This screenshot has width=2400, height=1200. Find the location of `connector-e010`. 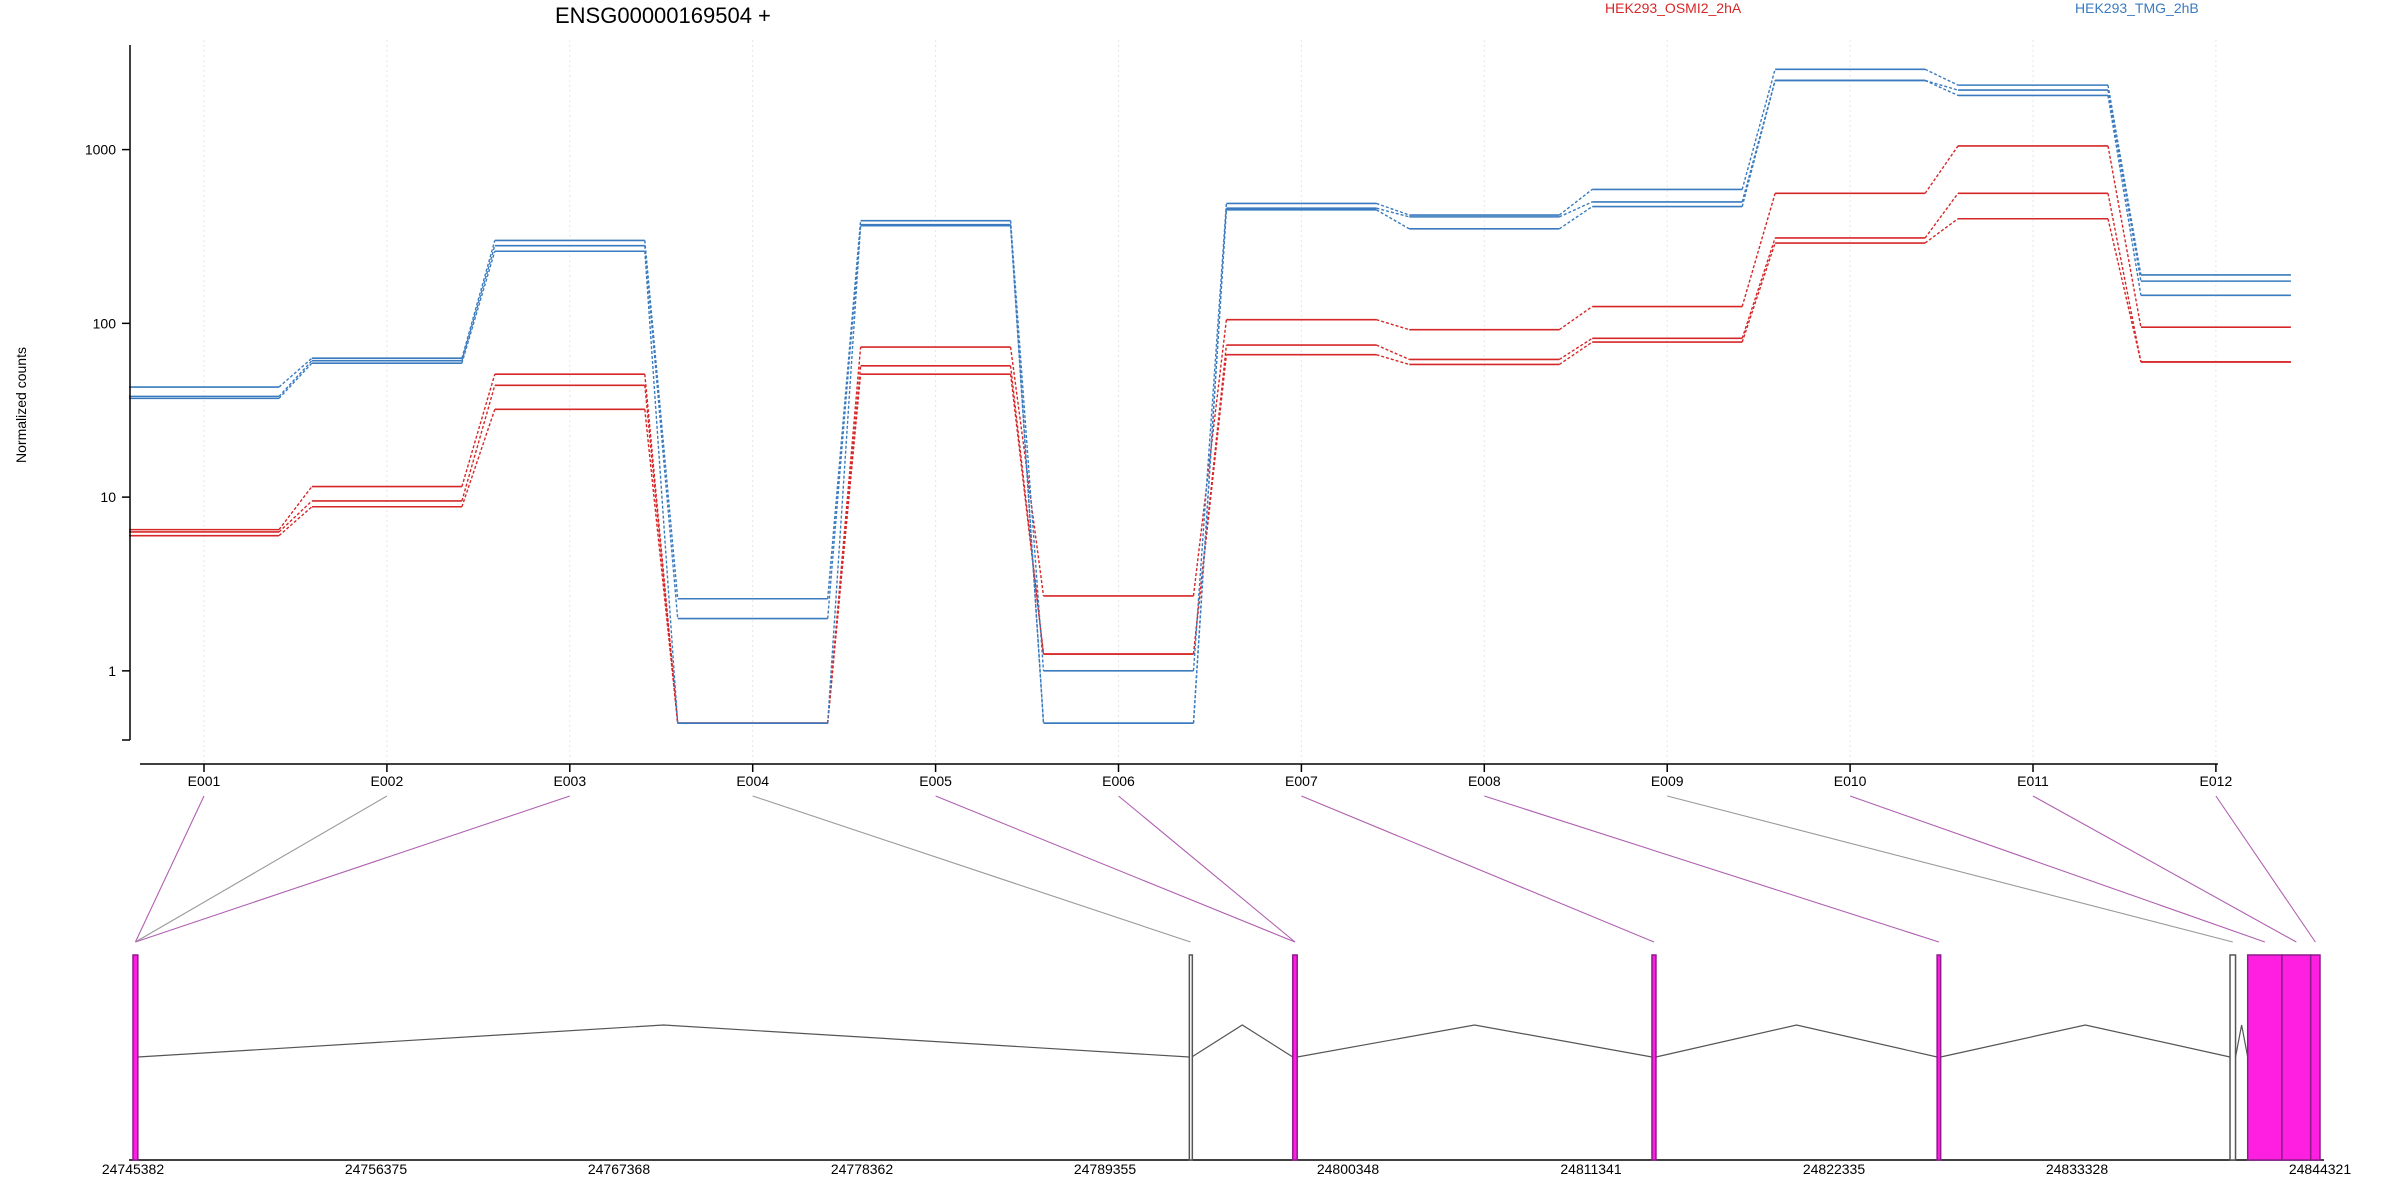

connector-e010 is located at coordinates (2057, 869).